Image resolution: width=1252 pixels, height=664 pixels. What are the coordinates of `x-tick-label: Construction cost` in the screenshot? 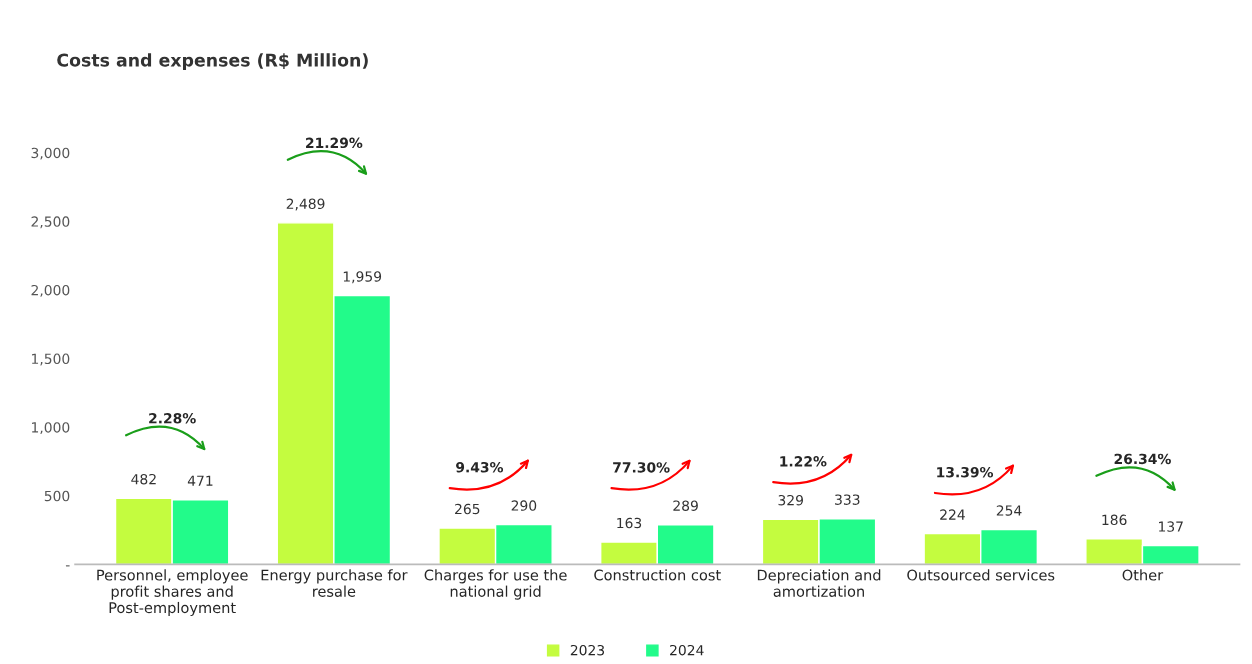 It's located at (657, 575).